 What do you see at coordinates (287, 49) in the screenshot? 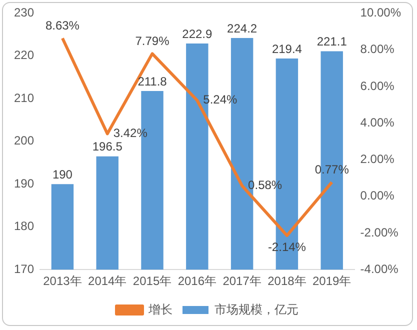
I see `data-label: 219.4` at bounding box center [287, 49].